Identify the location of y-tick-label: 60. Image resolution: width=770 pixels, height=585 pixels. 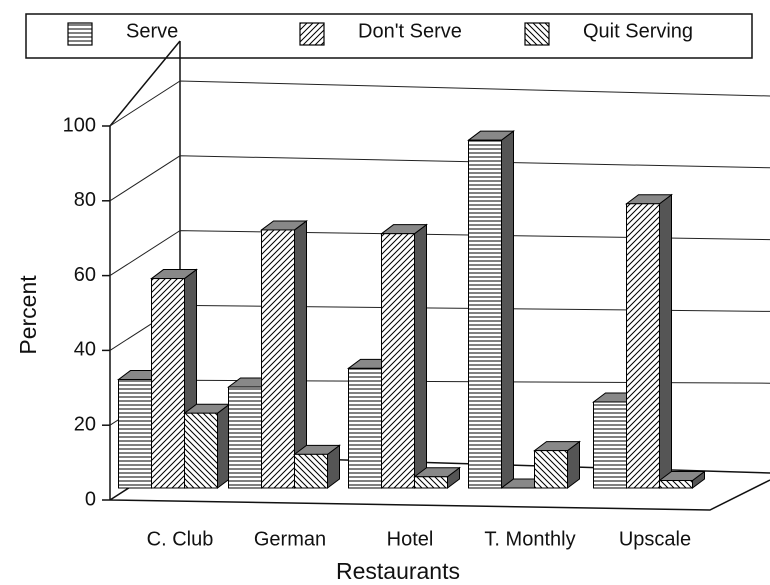
(85, 275).